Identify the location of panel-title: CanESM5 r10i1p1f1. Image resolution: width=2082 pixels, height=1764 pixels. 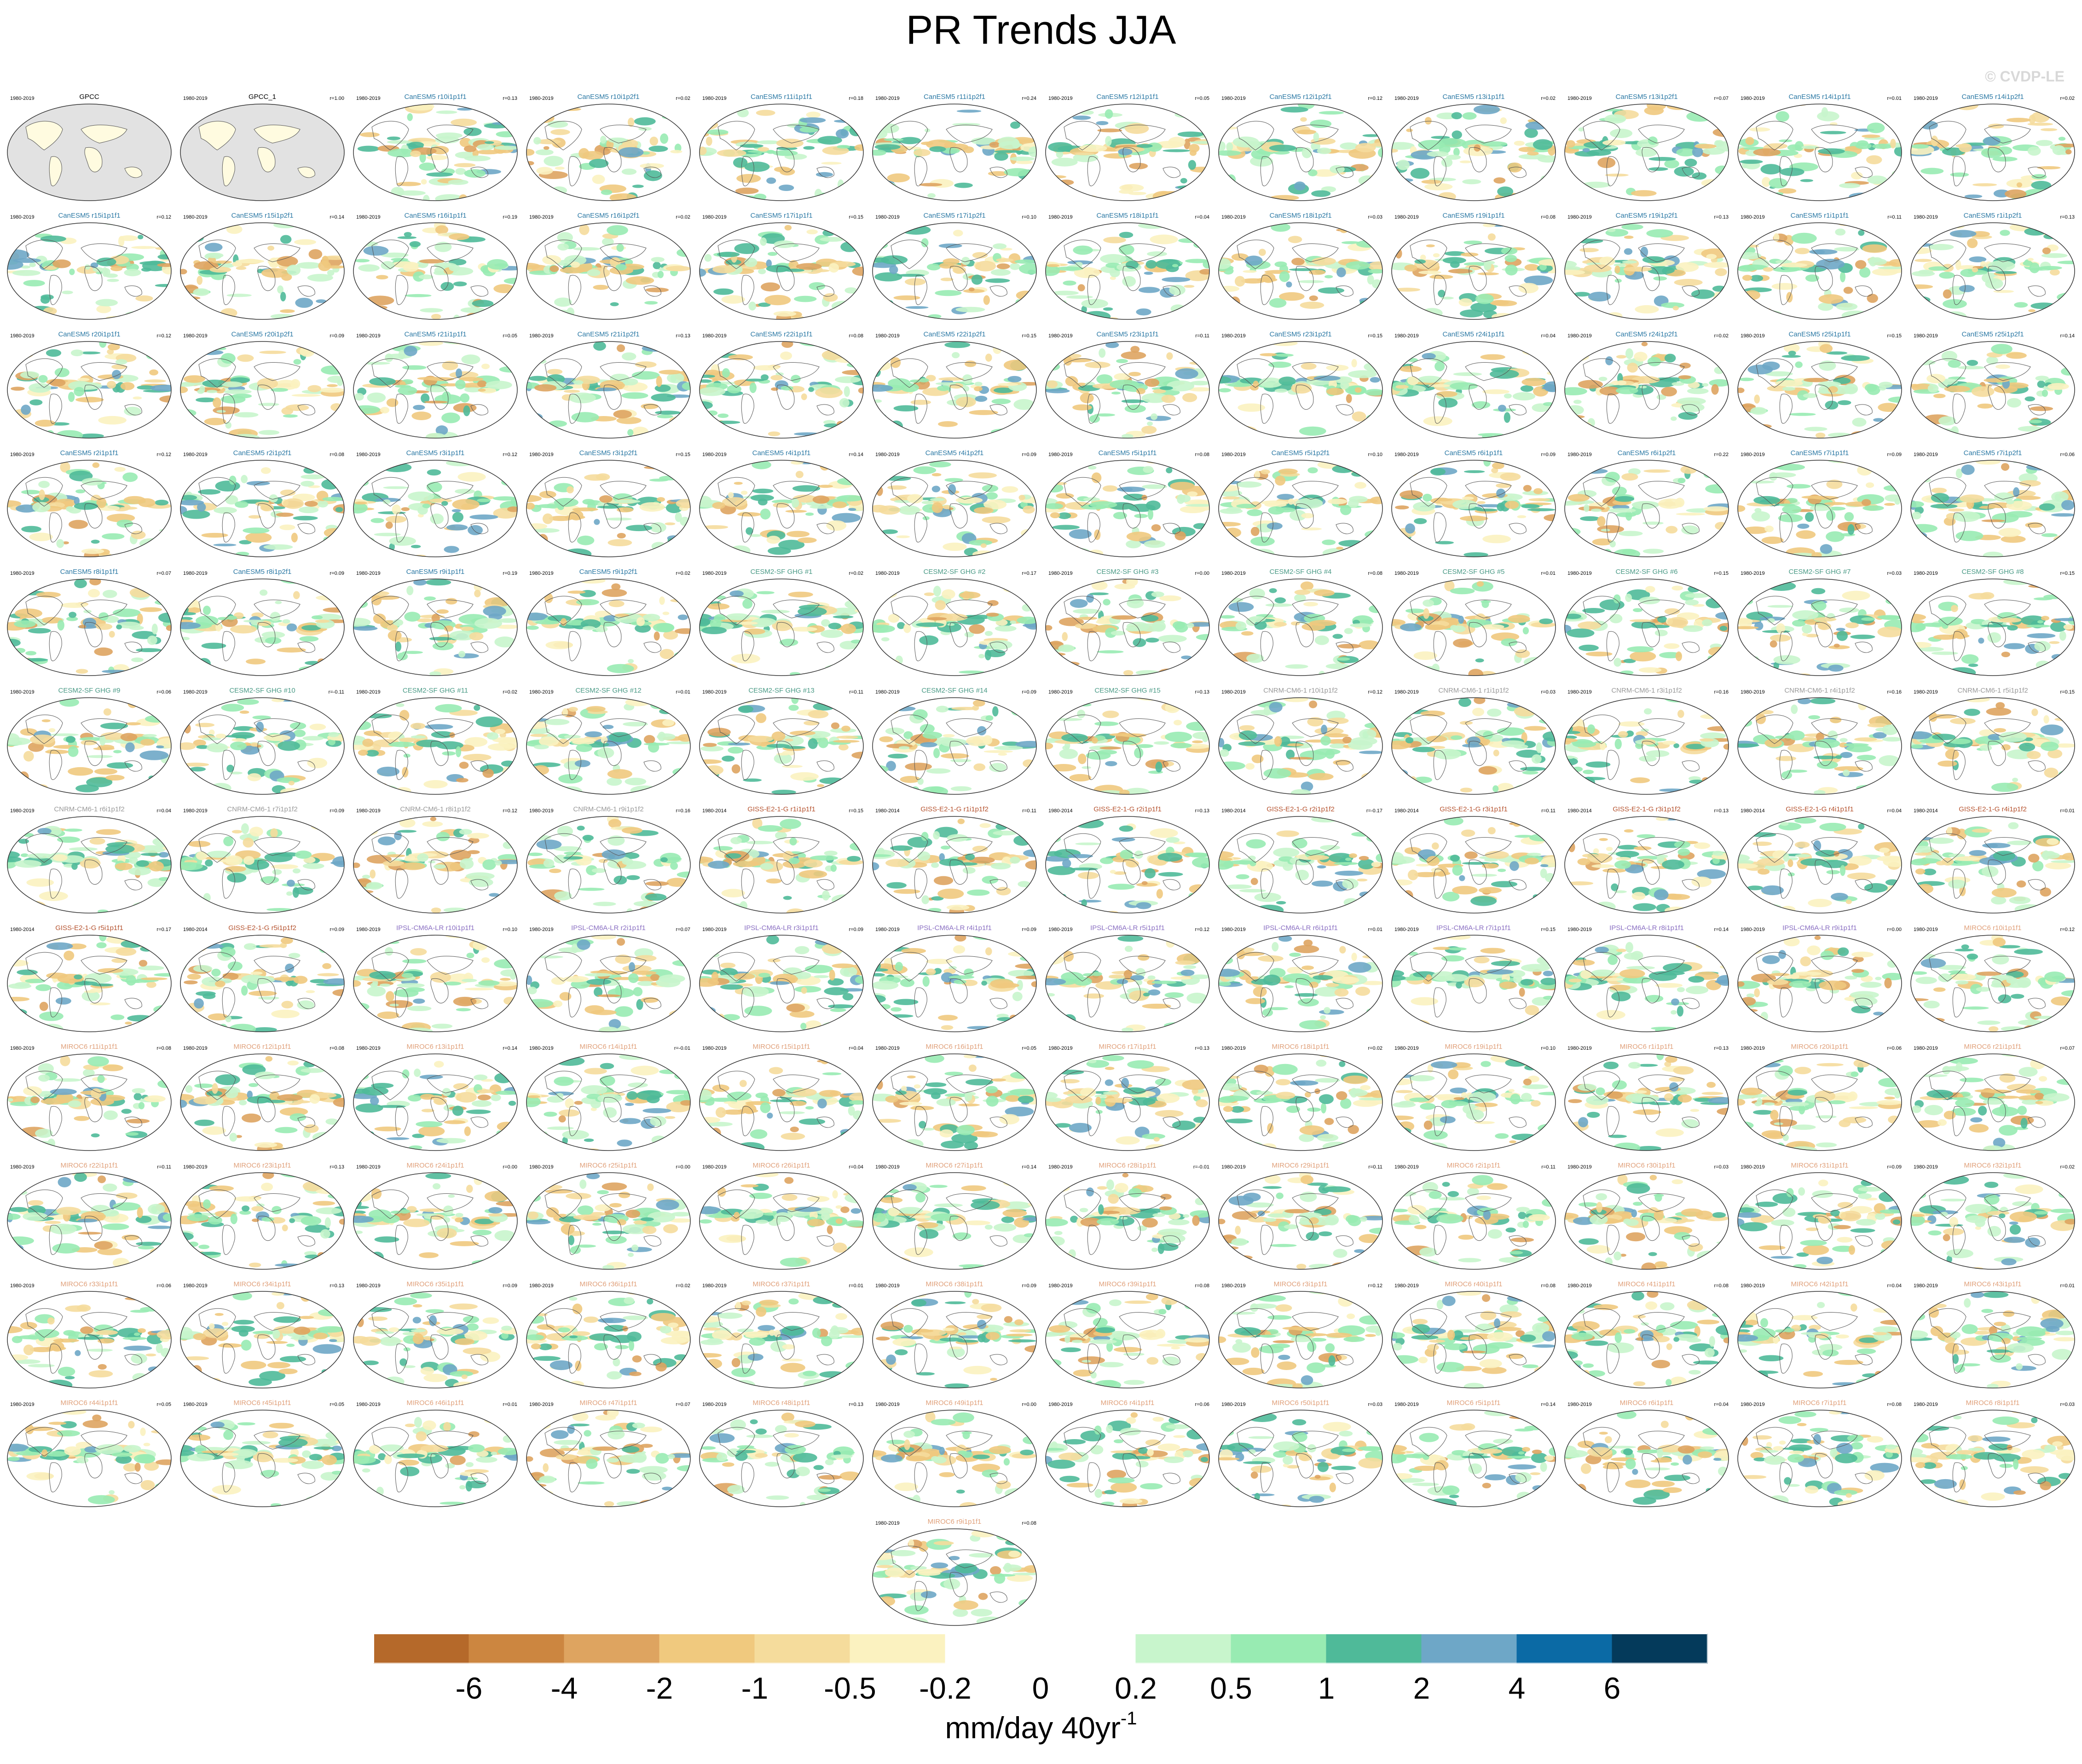
(435, 97).